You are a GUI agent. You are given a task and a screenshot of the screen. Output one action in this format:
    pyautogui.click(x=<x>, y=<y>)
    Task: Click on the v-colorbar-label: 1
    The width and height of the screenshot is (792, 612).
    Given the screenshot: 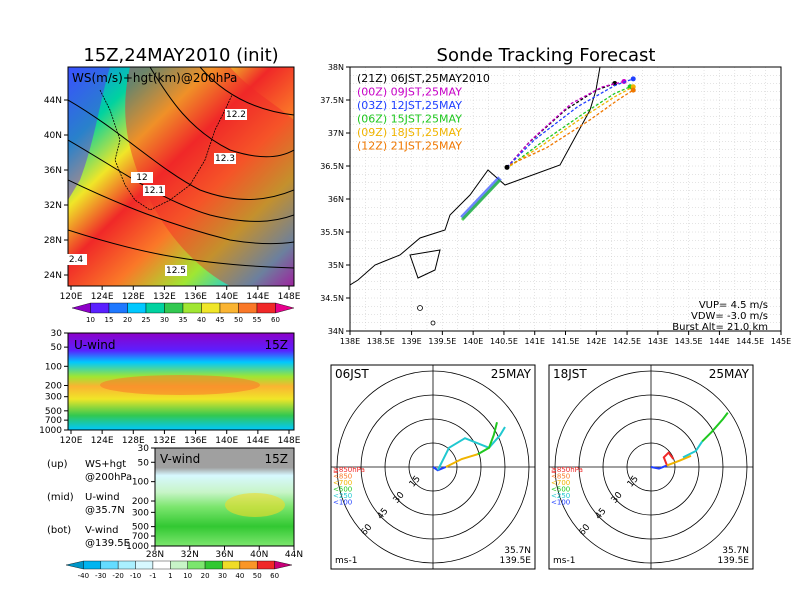 What is the action you would take?
    pyautogui.click(x=170, y=576)
    